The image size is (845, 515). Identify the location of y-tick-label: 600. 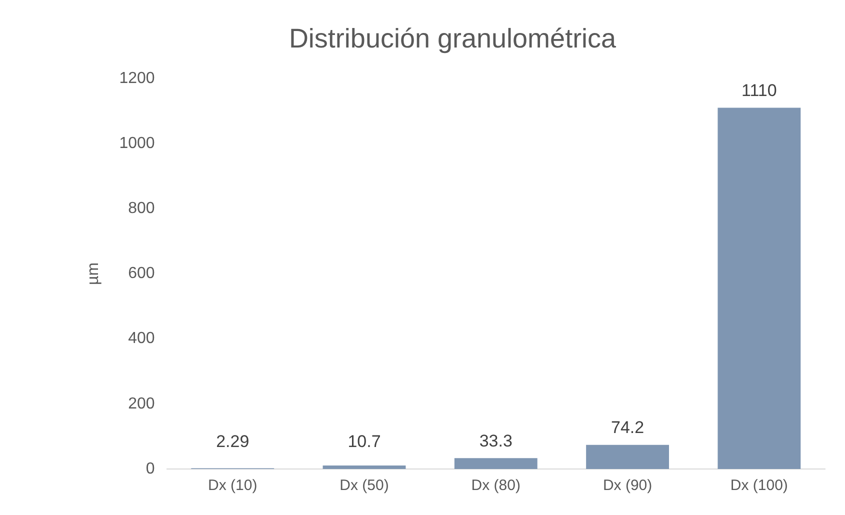
(141, 273).